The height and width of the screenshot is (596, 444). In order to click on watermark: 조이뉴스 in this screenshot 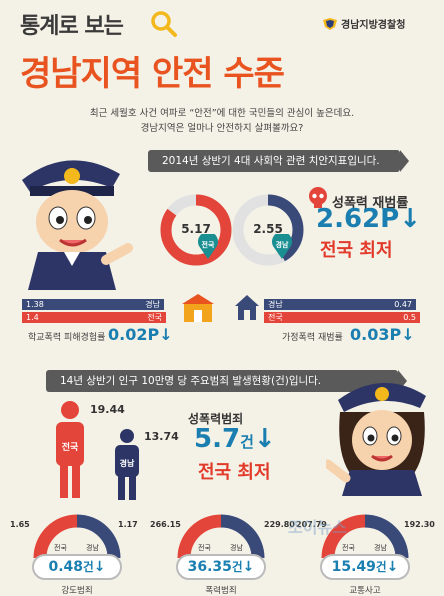, I will do `click(317, 527)`.